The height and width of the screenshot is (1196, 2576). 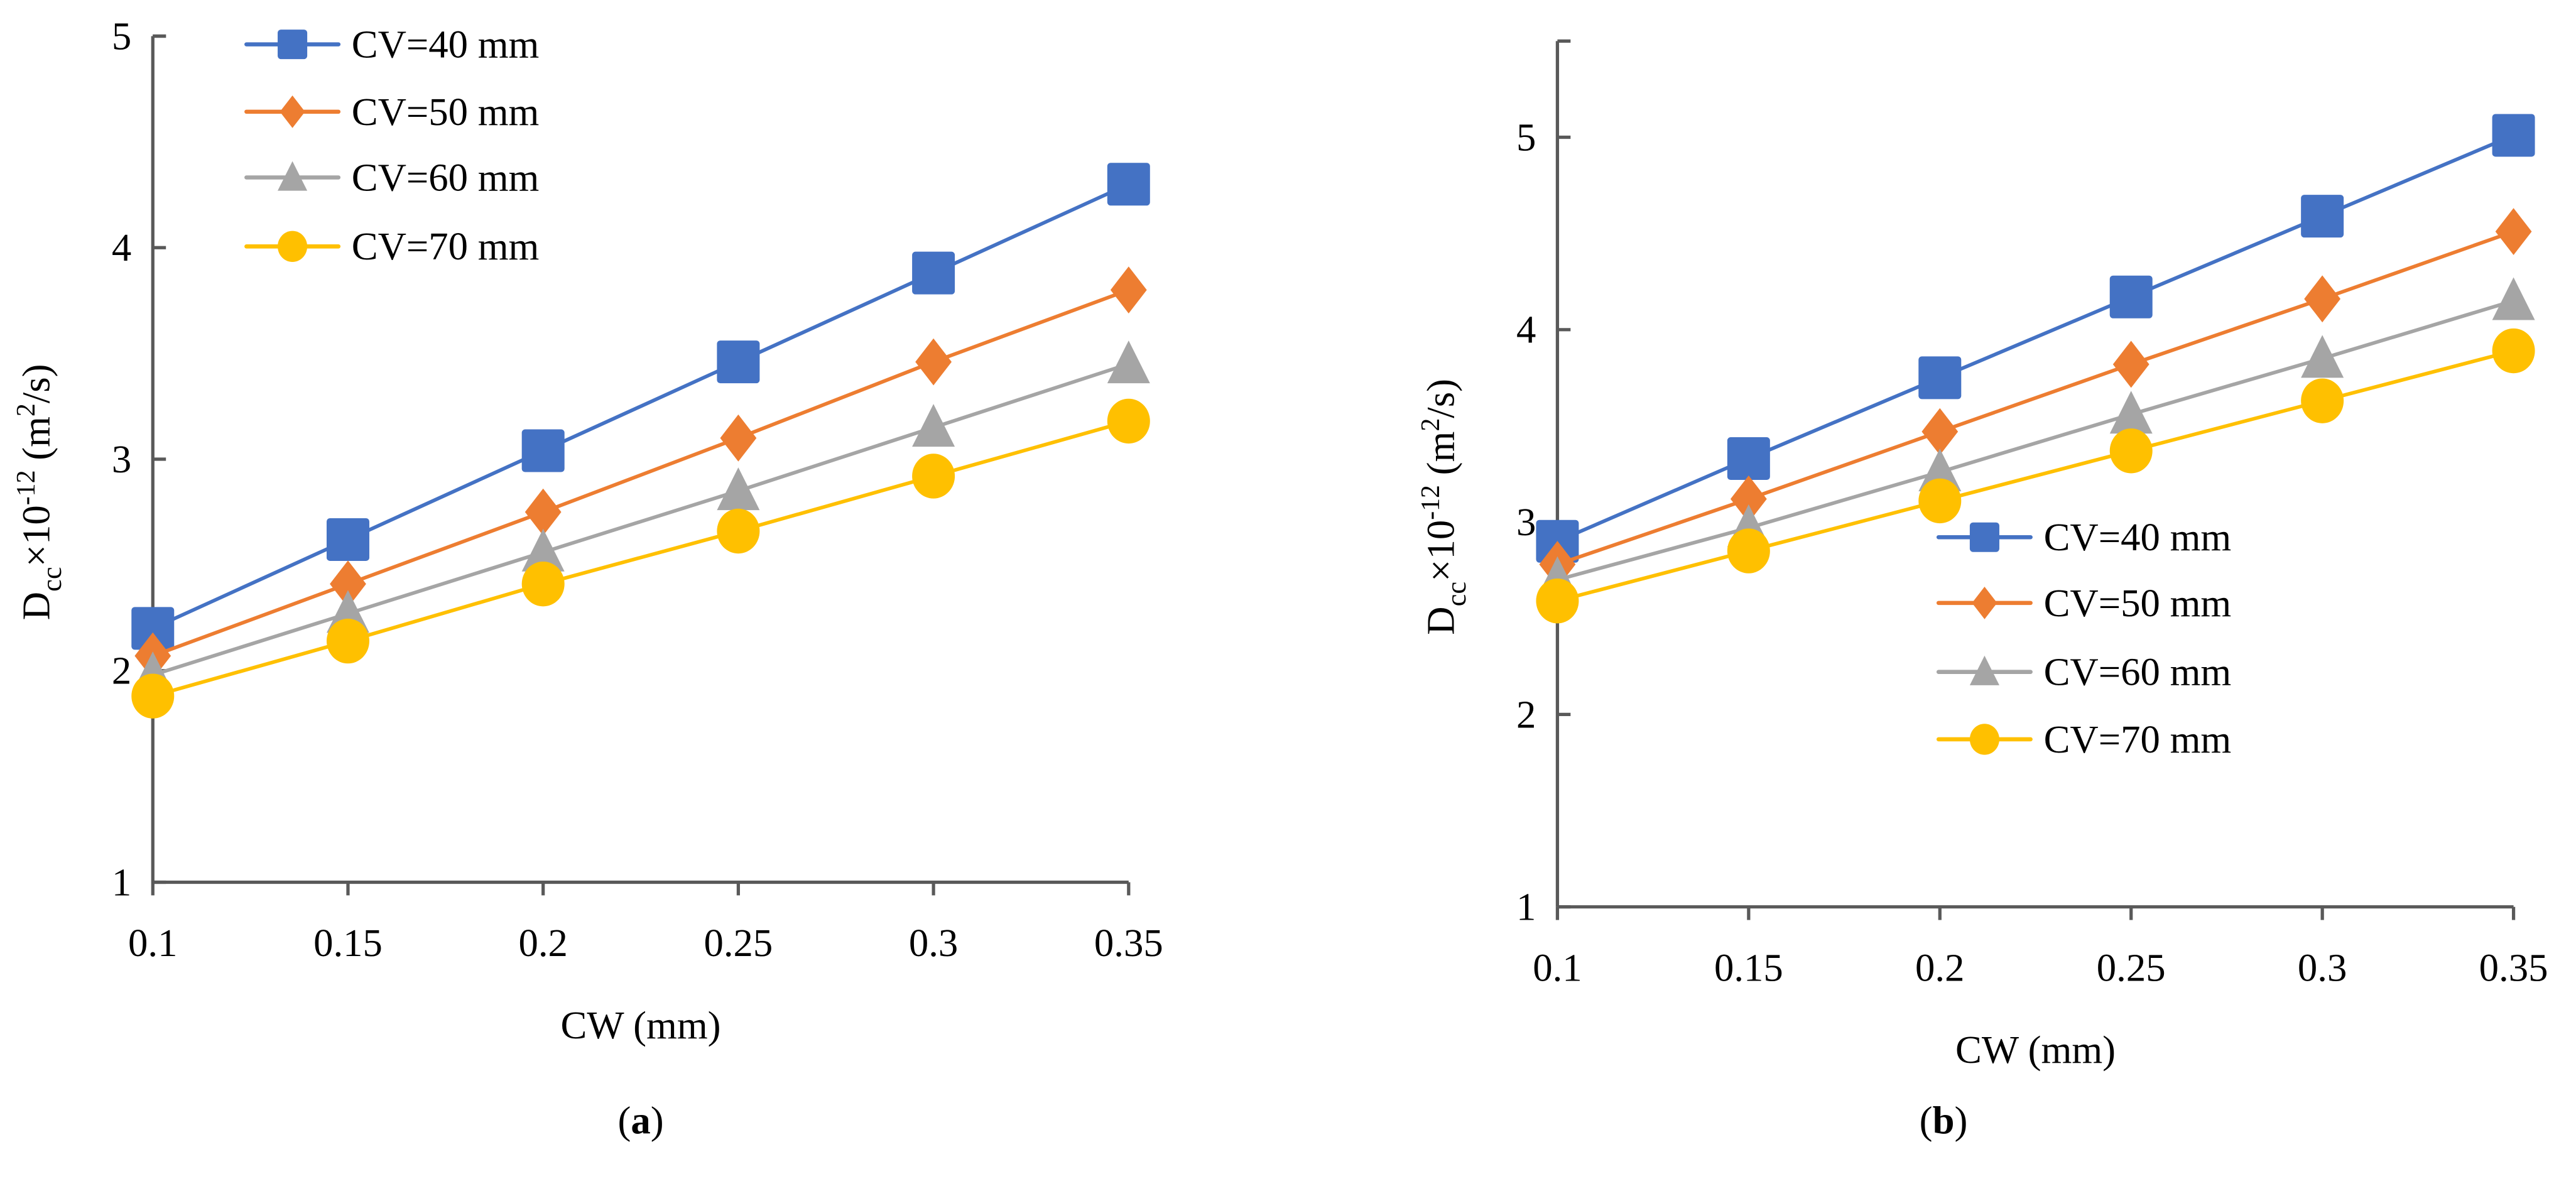 I want to click on y-axis-label-part: (m, so click(x=36, y=443).